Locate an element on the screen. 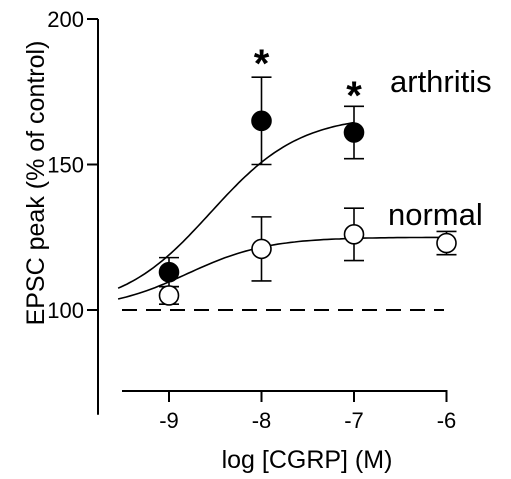 The height and width of the screenshot is (479, 511). series-label-normal: normal is located at coordinates (435, 214).